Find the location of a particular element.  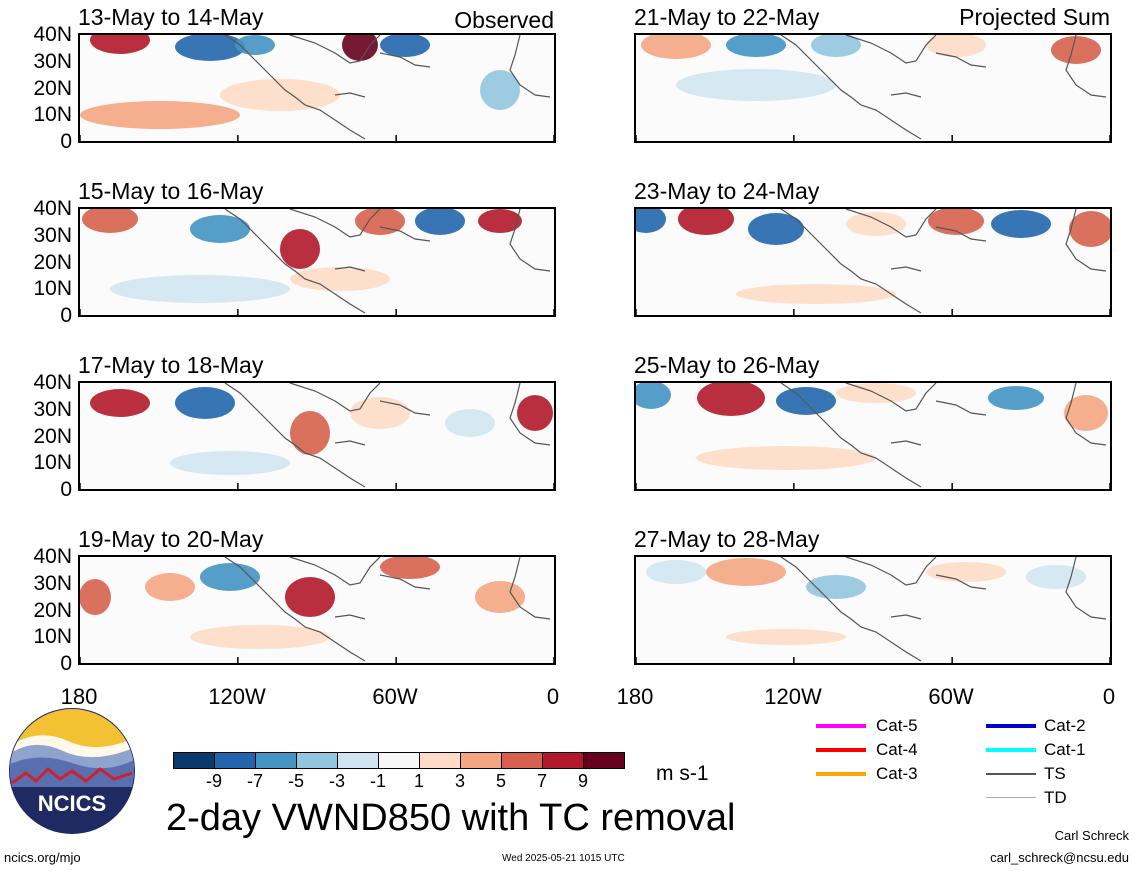

footer-email: carl_schreck@ncsu.edu is located at coordinates (1059, 857).